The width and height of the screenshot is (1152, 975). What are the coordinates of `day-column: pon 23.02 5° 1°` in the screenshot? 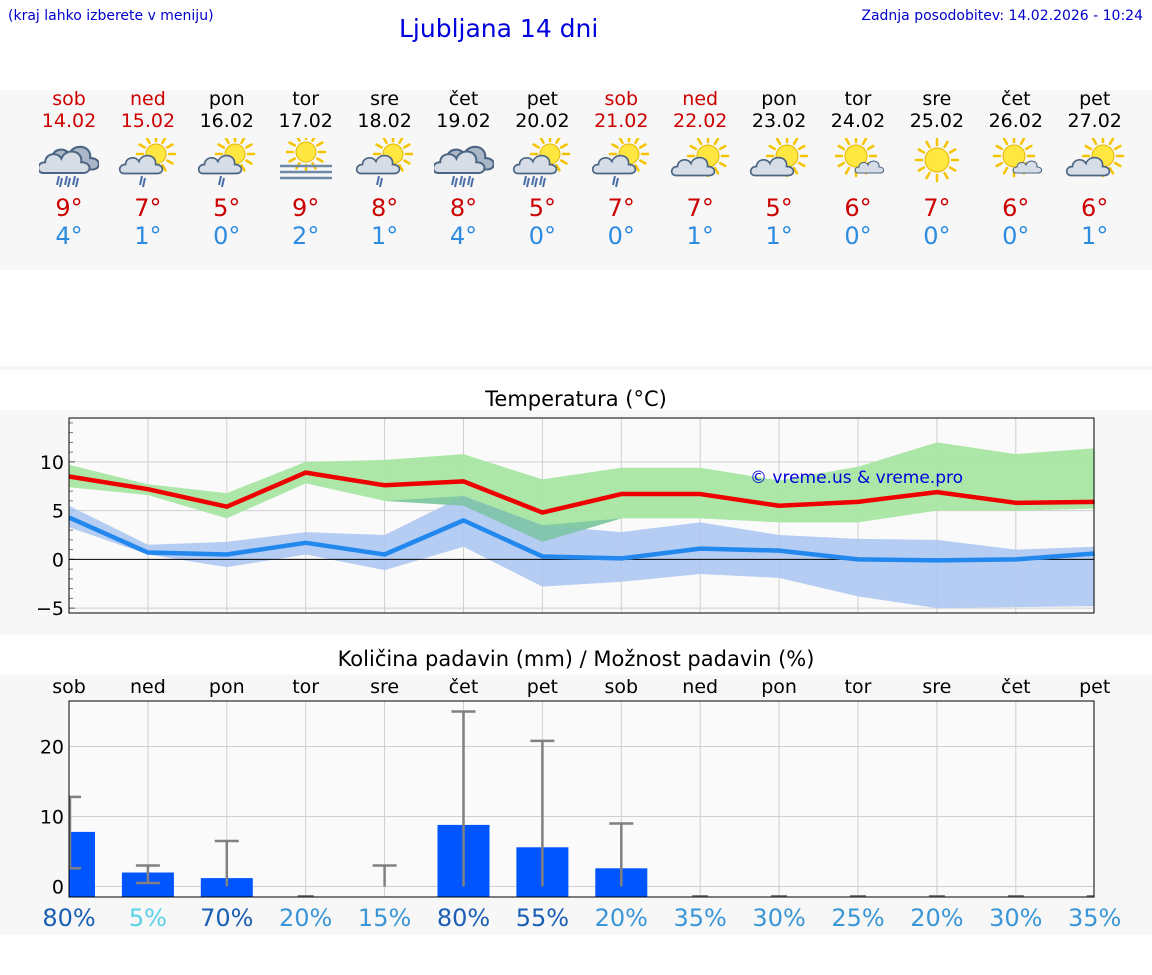 It's located at (779, 169).